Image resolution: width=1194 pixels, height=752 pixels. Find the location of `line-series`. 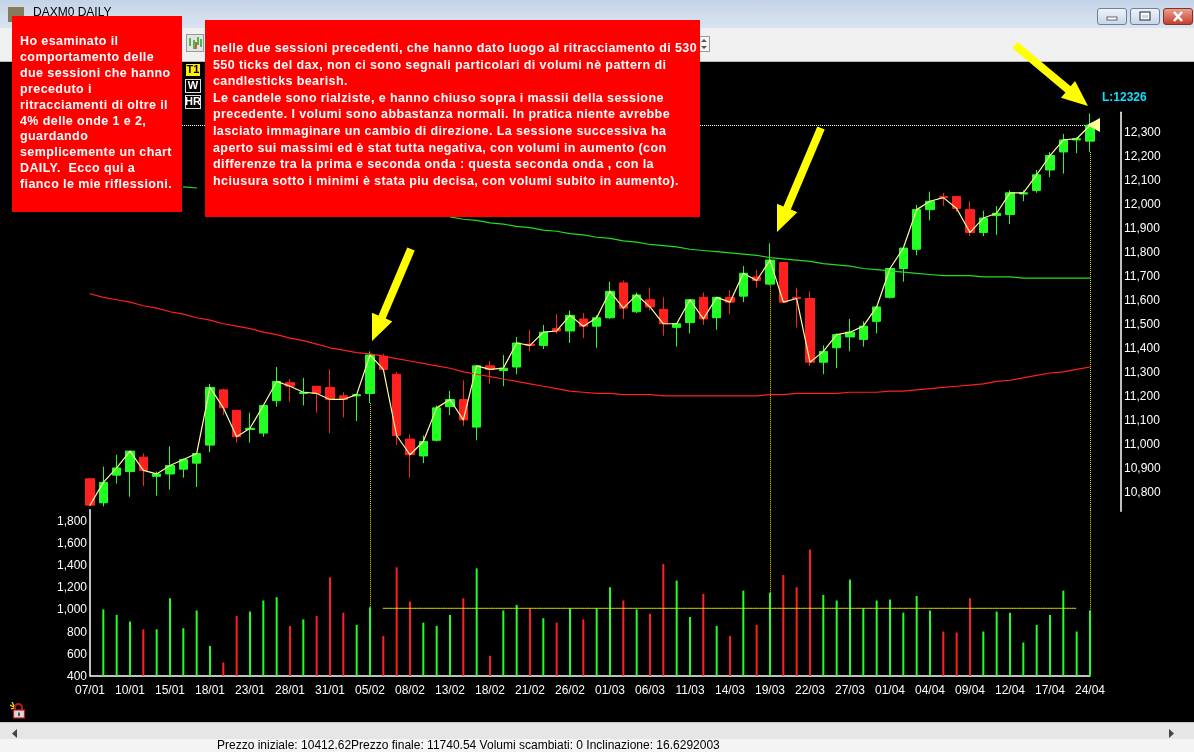

line-series is located at coordinates (590, 345).